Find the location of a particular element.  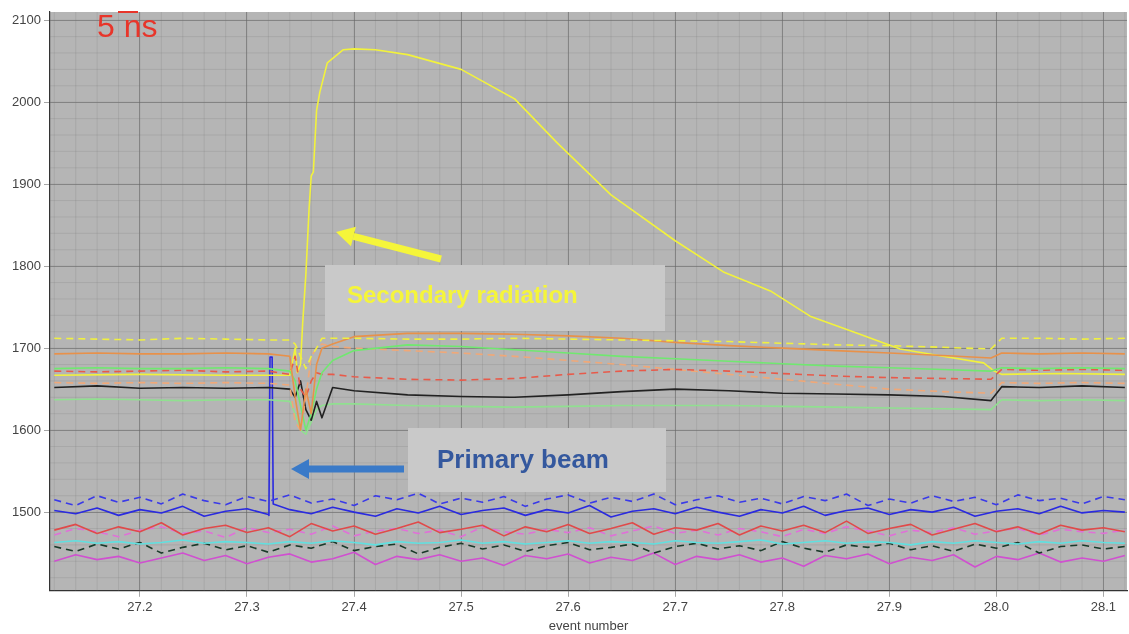

x-tick-label: 27.9 is located at coordinates (889, 607).